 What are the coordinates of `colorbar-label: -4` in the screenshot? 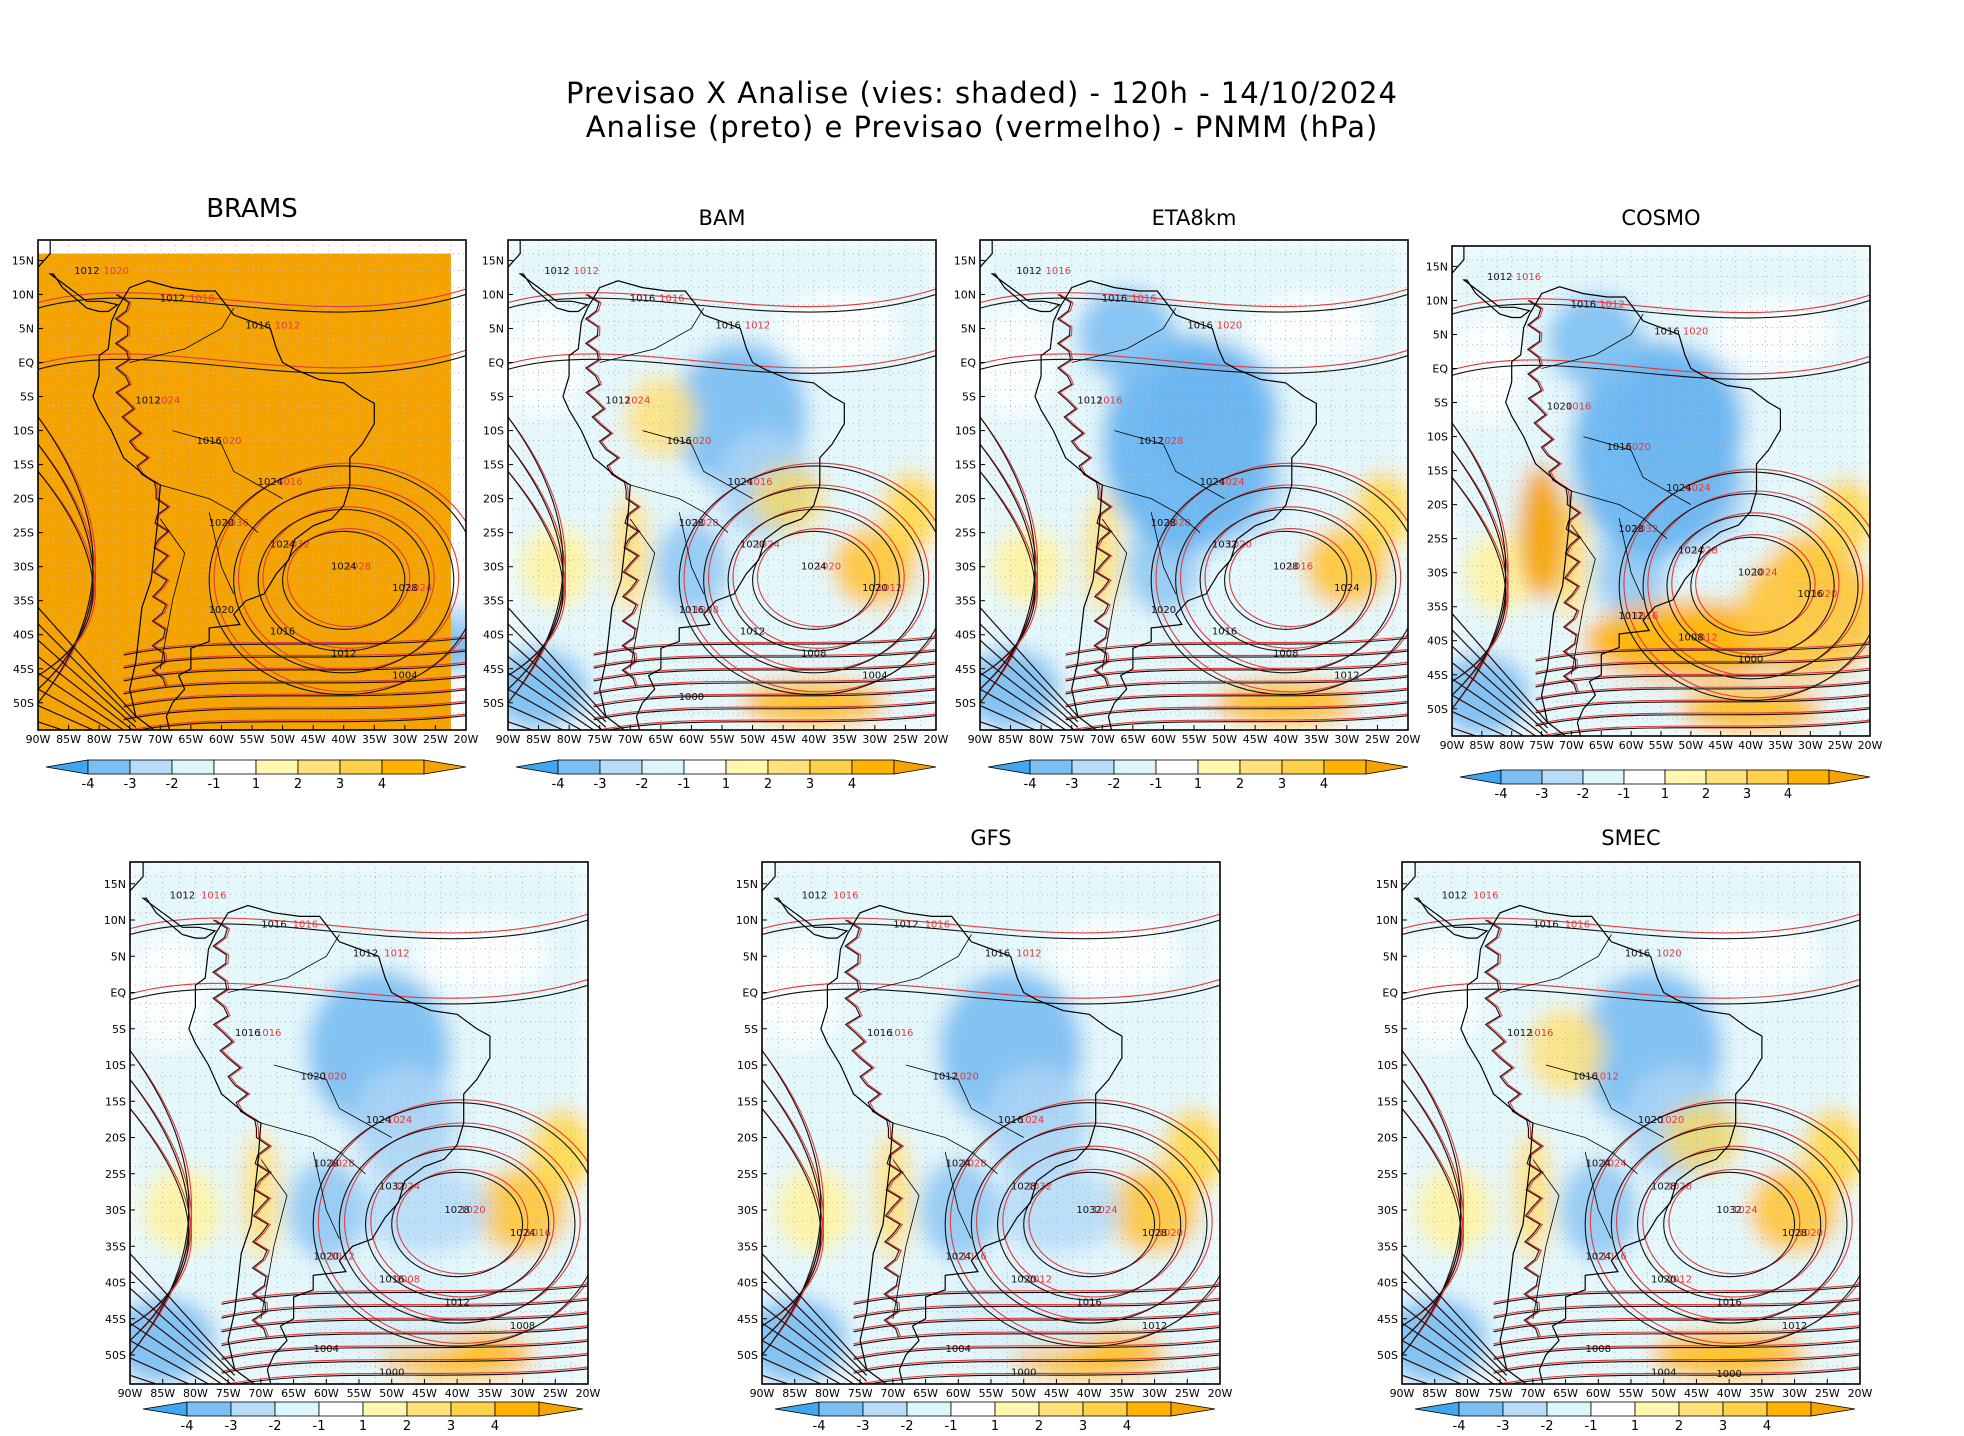 It's located at (1030, 784).